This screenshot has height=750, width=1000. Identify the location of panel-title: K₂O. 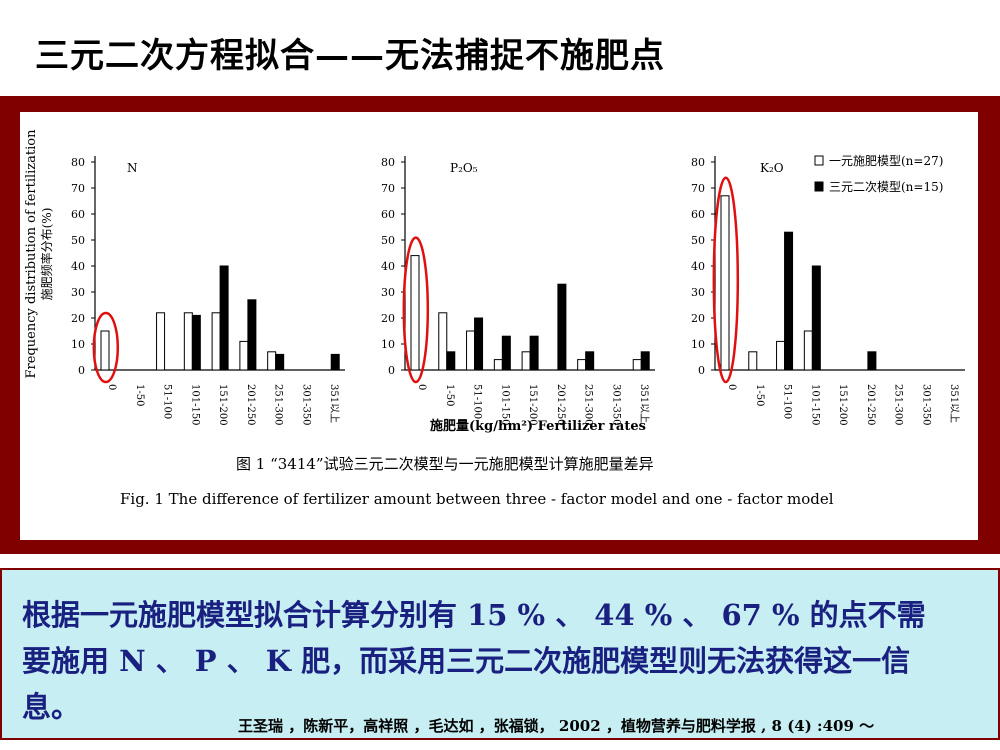
(772, 168).